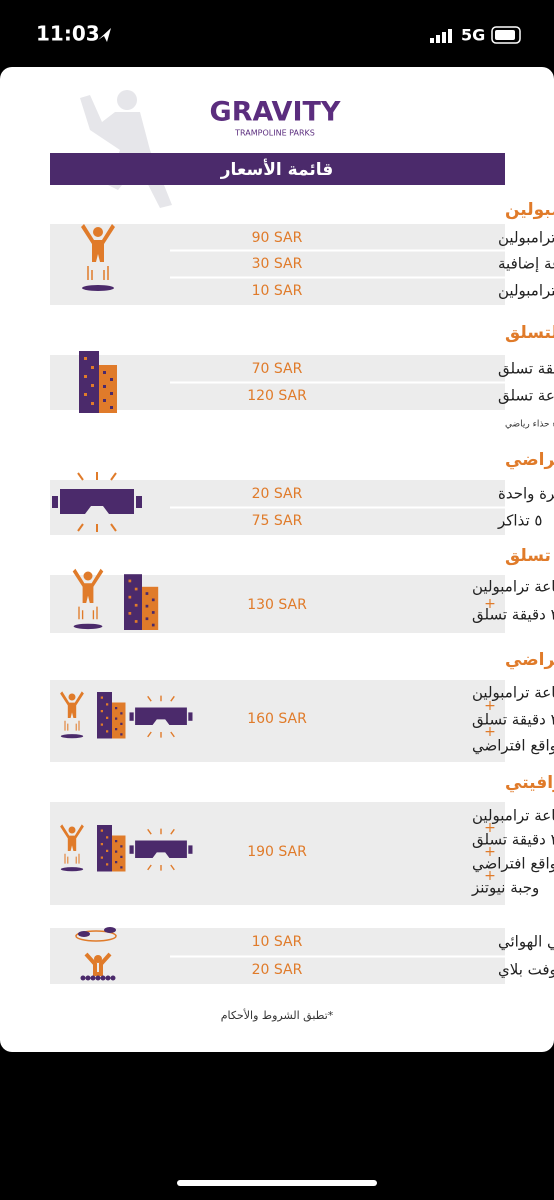 This screenshot has height=1200, width=554. Describe the element at coordinates (277, 853) in the screenshot. I see `package-box` at that location.